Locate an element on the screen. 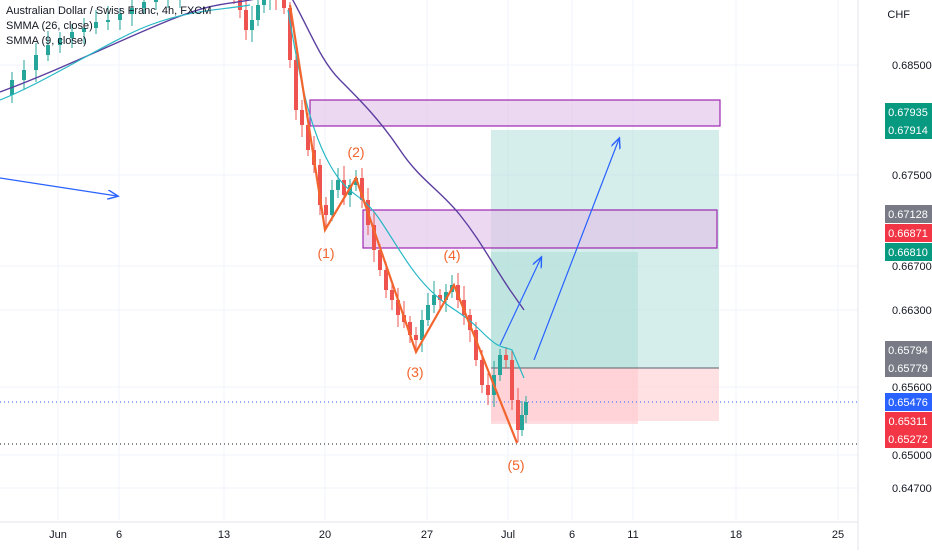 This screenshot has width=932, height=555. price-badge-label: 0.67914 is located at coordinates (908, 131).